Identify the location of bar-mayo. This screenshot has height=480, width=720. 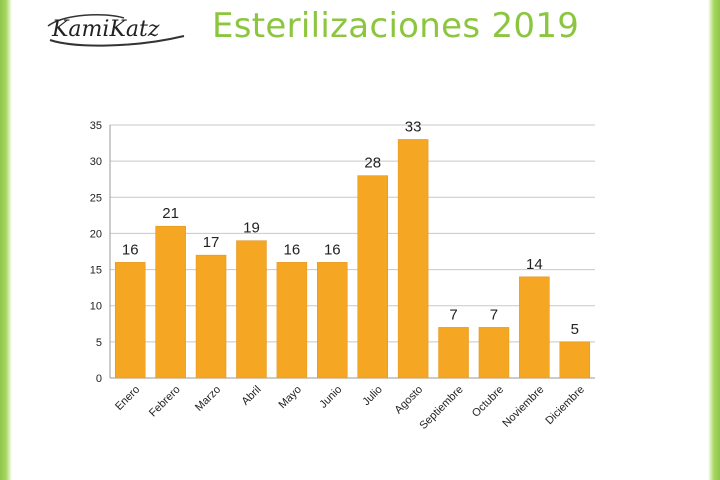
(292, 320).